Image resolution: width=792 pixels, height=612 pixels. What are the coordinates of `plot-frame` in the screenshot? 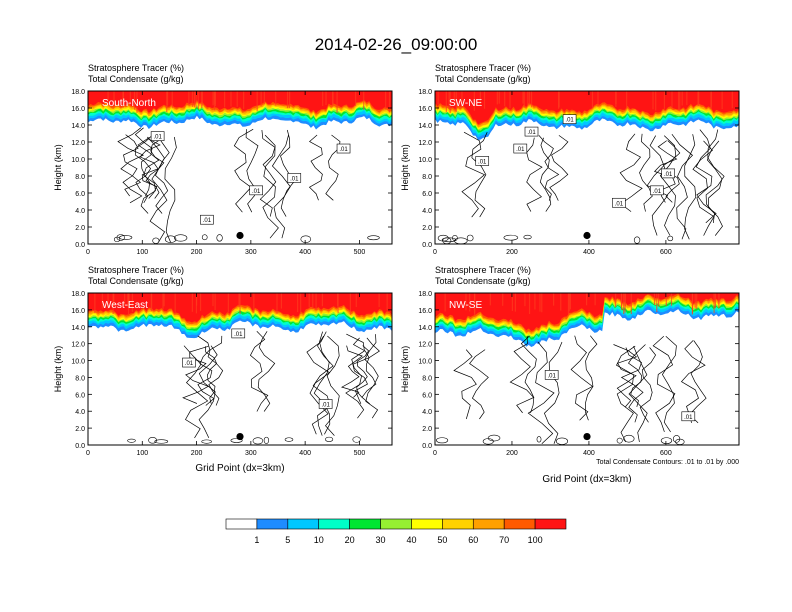 It's located at (587, 369).